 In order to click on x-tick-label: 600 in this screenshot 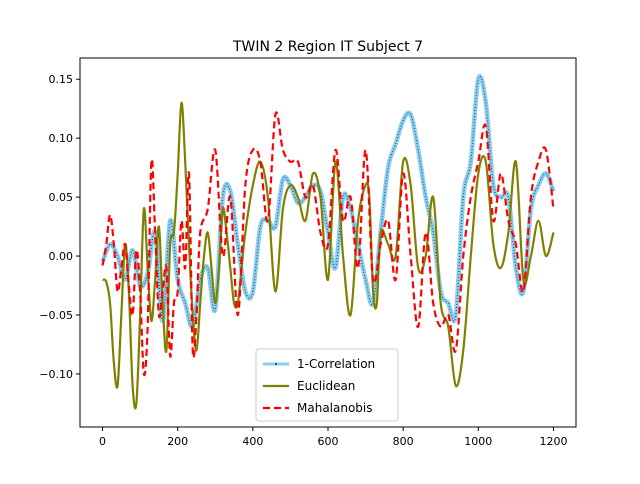, I will do `click(328, 441)`.